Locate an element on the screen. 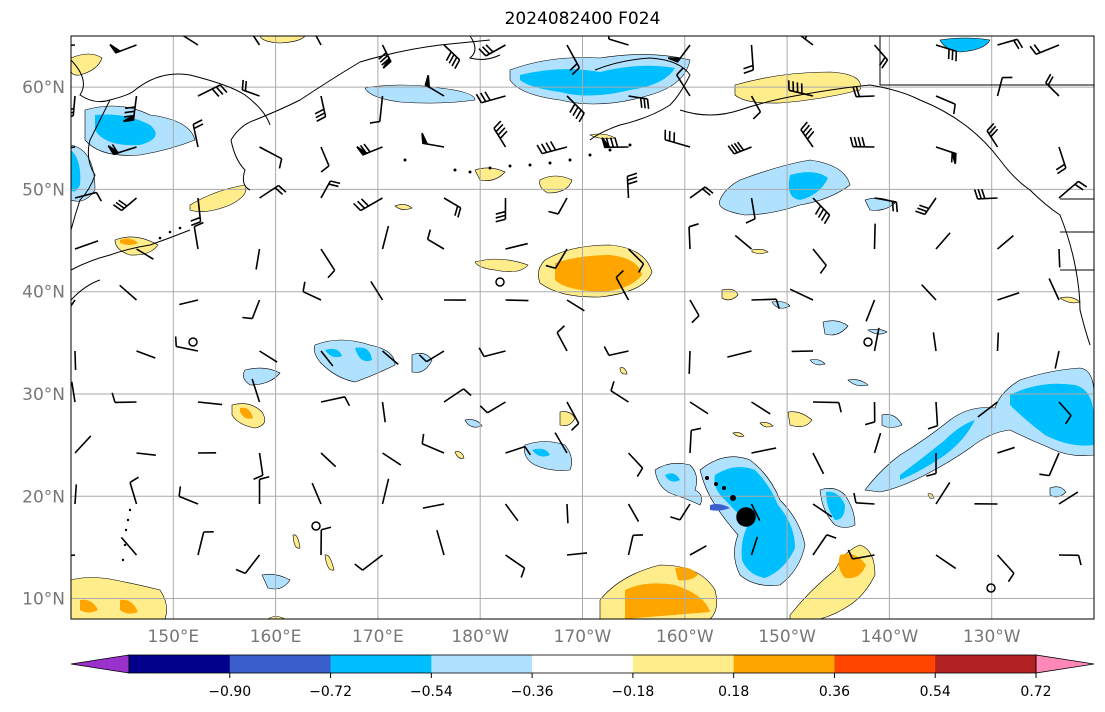 The width and height of the screenshot is (1105, 712). colorbar-tick-label: −0.18 is located at coordinates (632, 692).